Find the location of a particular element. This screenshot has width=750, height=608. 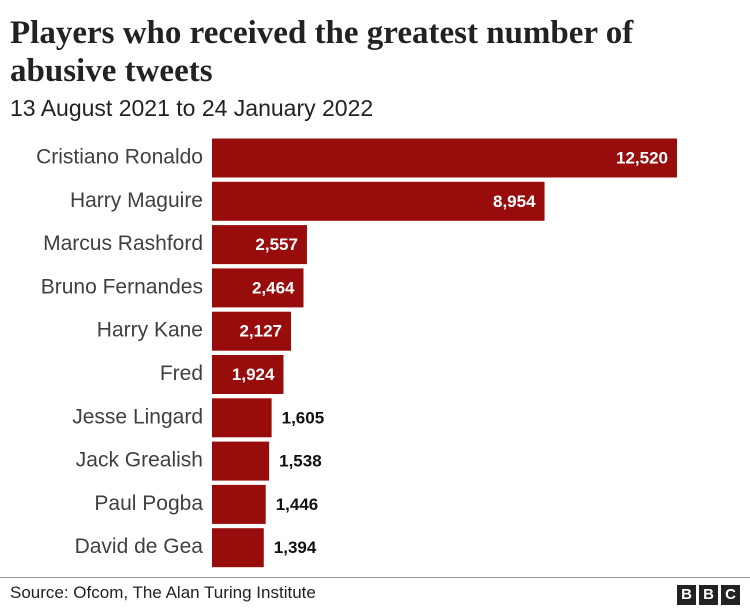

category-label: Jesse Lingard is located at coordinates (137, 416).